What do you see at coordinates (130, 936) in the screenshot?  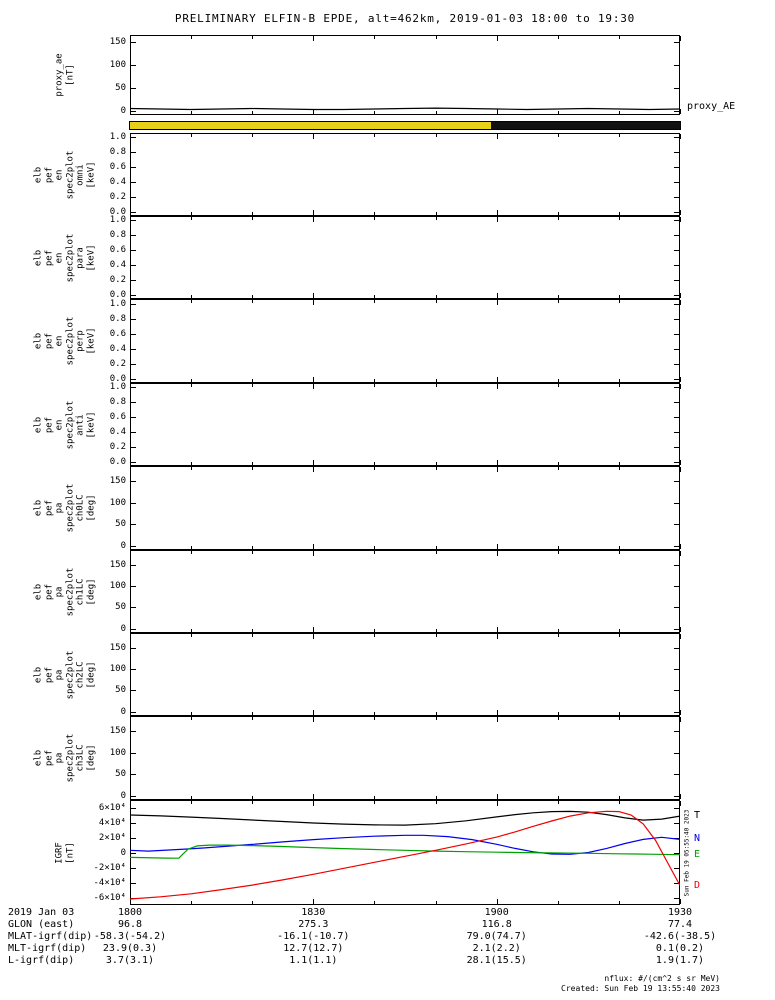 I see `row-value: -58.3(-54.2)` at bounding box center [130, 936].